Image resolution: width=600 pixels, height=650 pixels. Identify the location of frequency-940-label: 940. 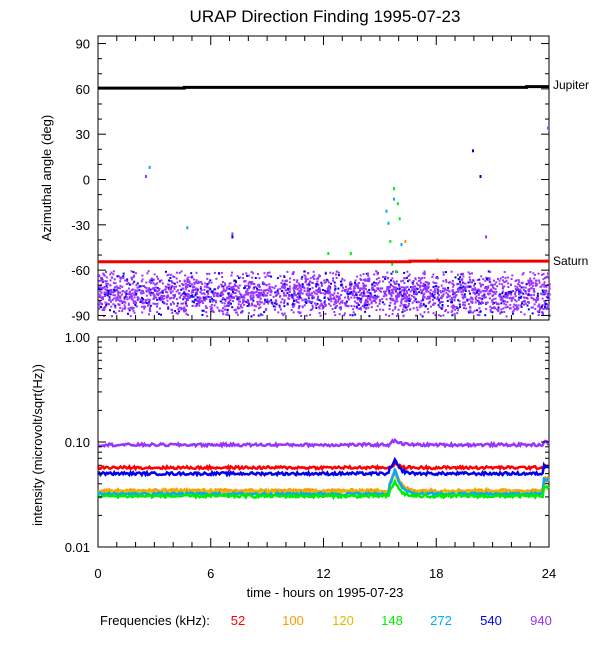
(541, 620).